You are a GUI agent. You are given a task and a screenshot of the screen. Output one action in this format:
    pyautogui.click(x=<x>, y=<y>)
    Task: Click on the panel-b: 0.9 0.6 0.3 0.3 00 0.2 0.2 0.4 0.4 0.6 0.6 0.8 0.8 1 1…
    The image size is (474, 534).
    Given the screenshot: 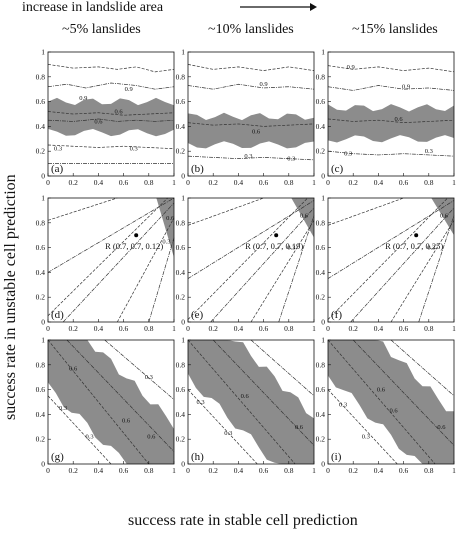 What is the action you would take?
    pyautogui.click(x=246, y=118)
    